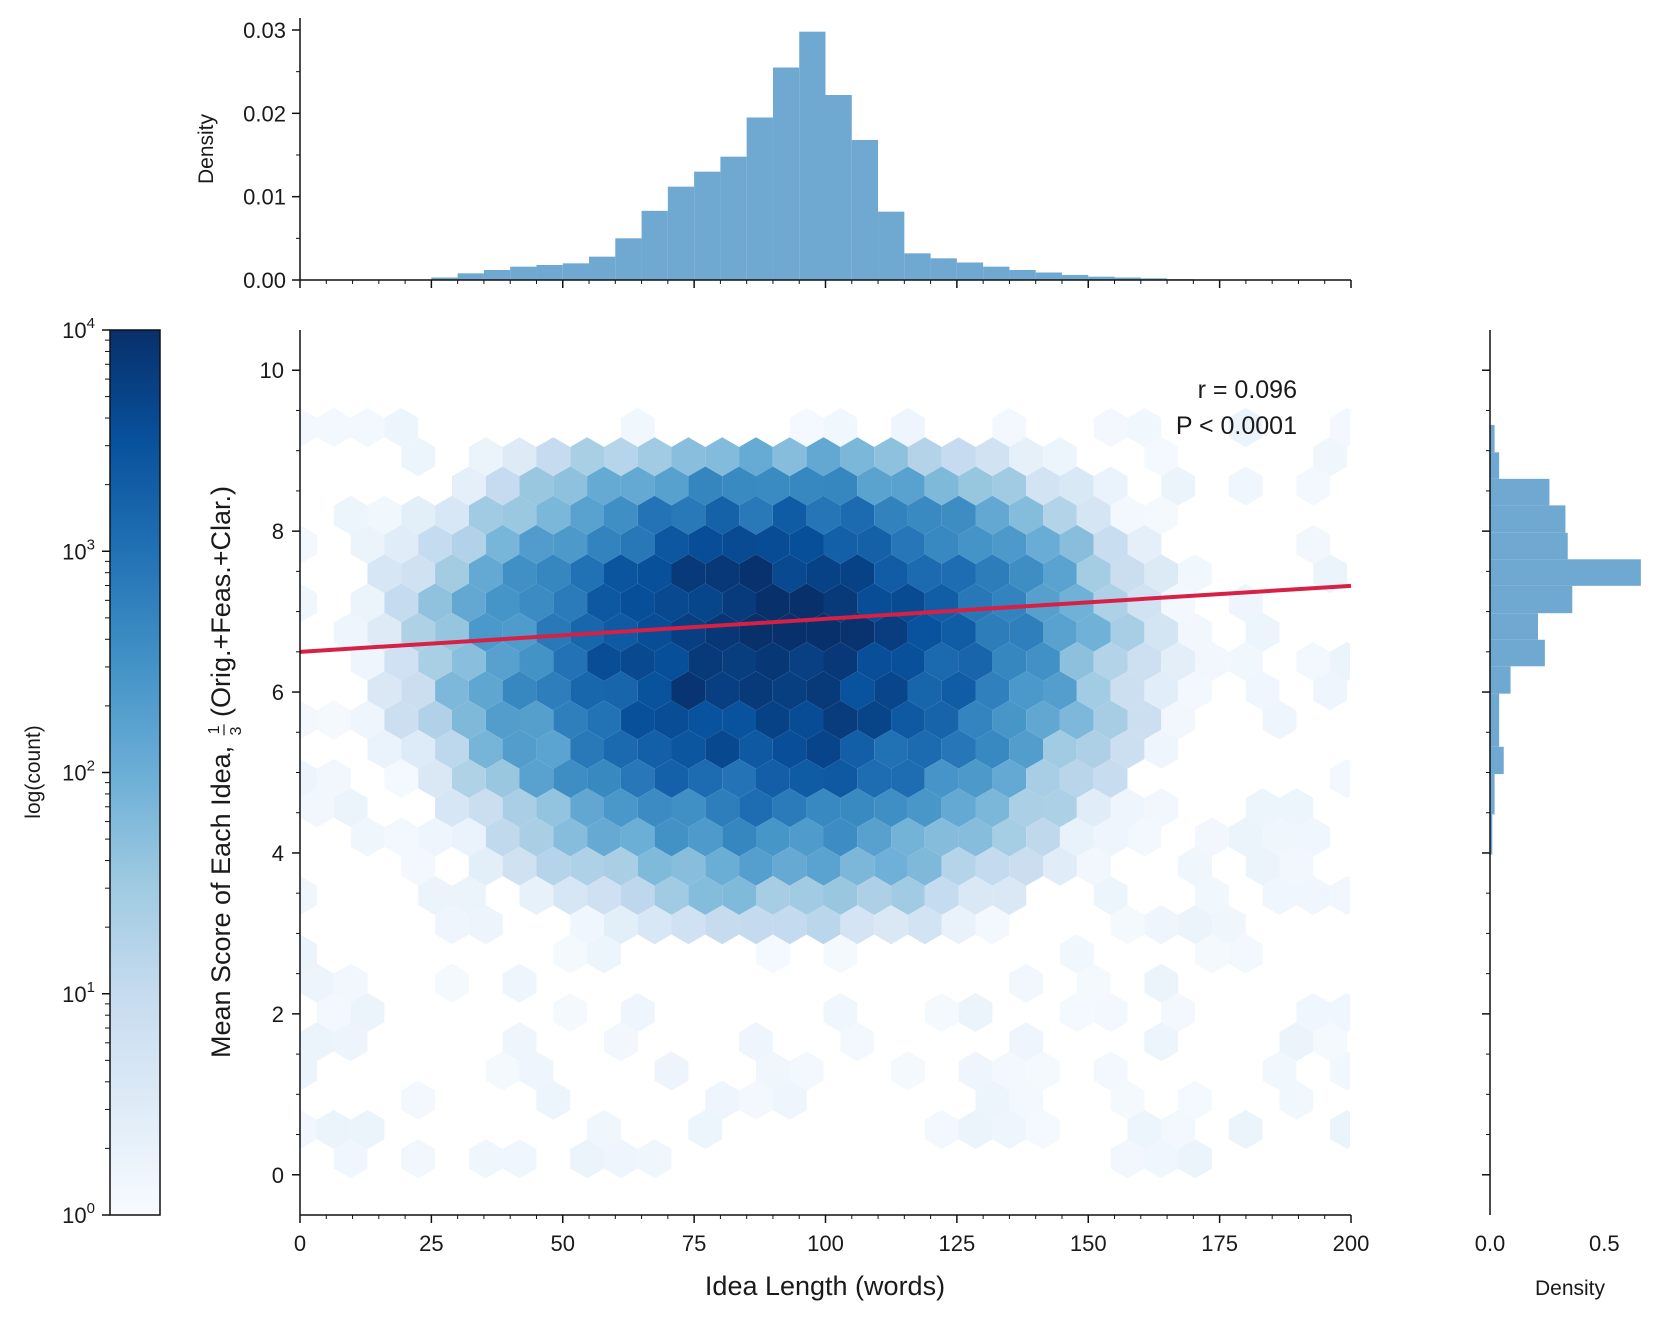 The height and width of the screenshot is (1321, 1661). Describe the element at coordinates (1247, 390) in the screenshot. I see `annotation-r: r = 0.096` at that location.